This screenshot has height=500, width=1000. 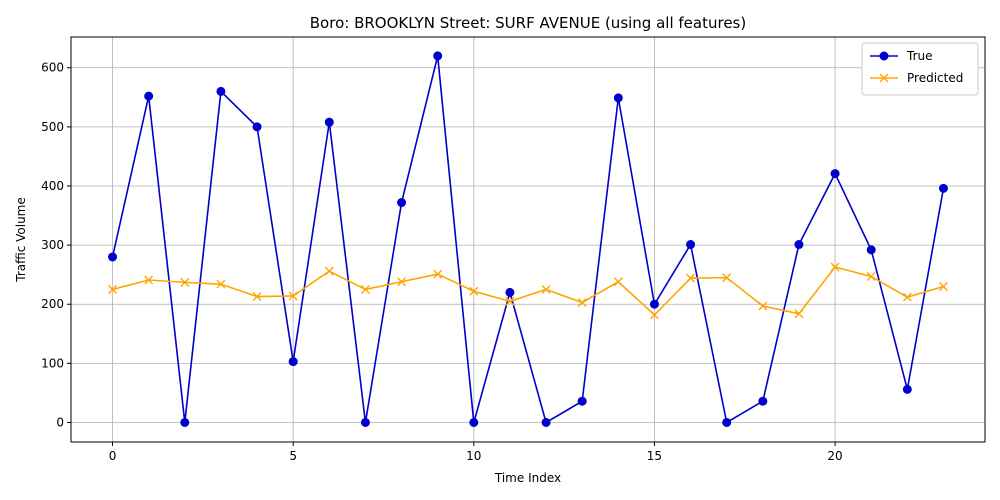 I want to click on x-tick-label: 20, so click(x=834, y=456).